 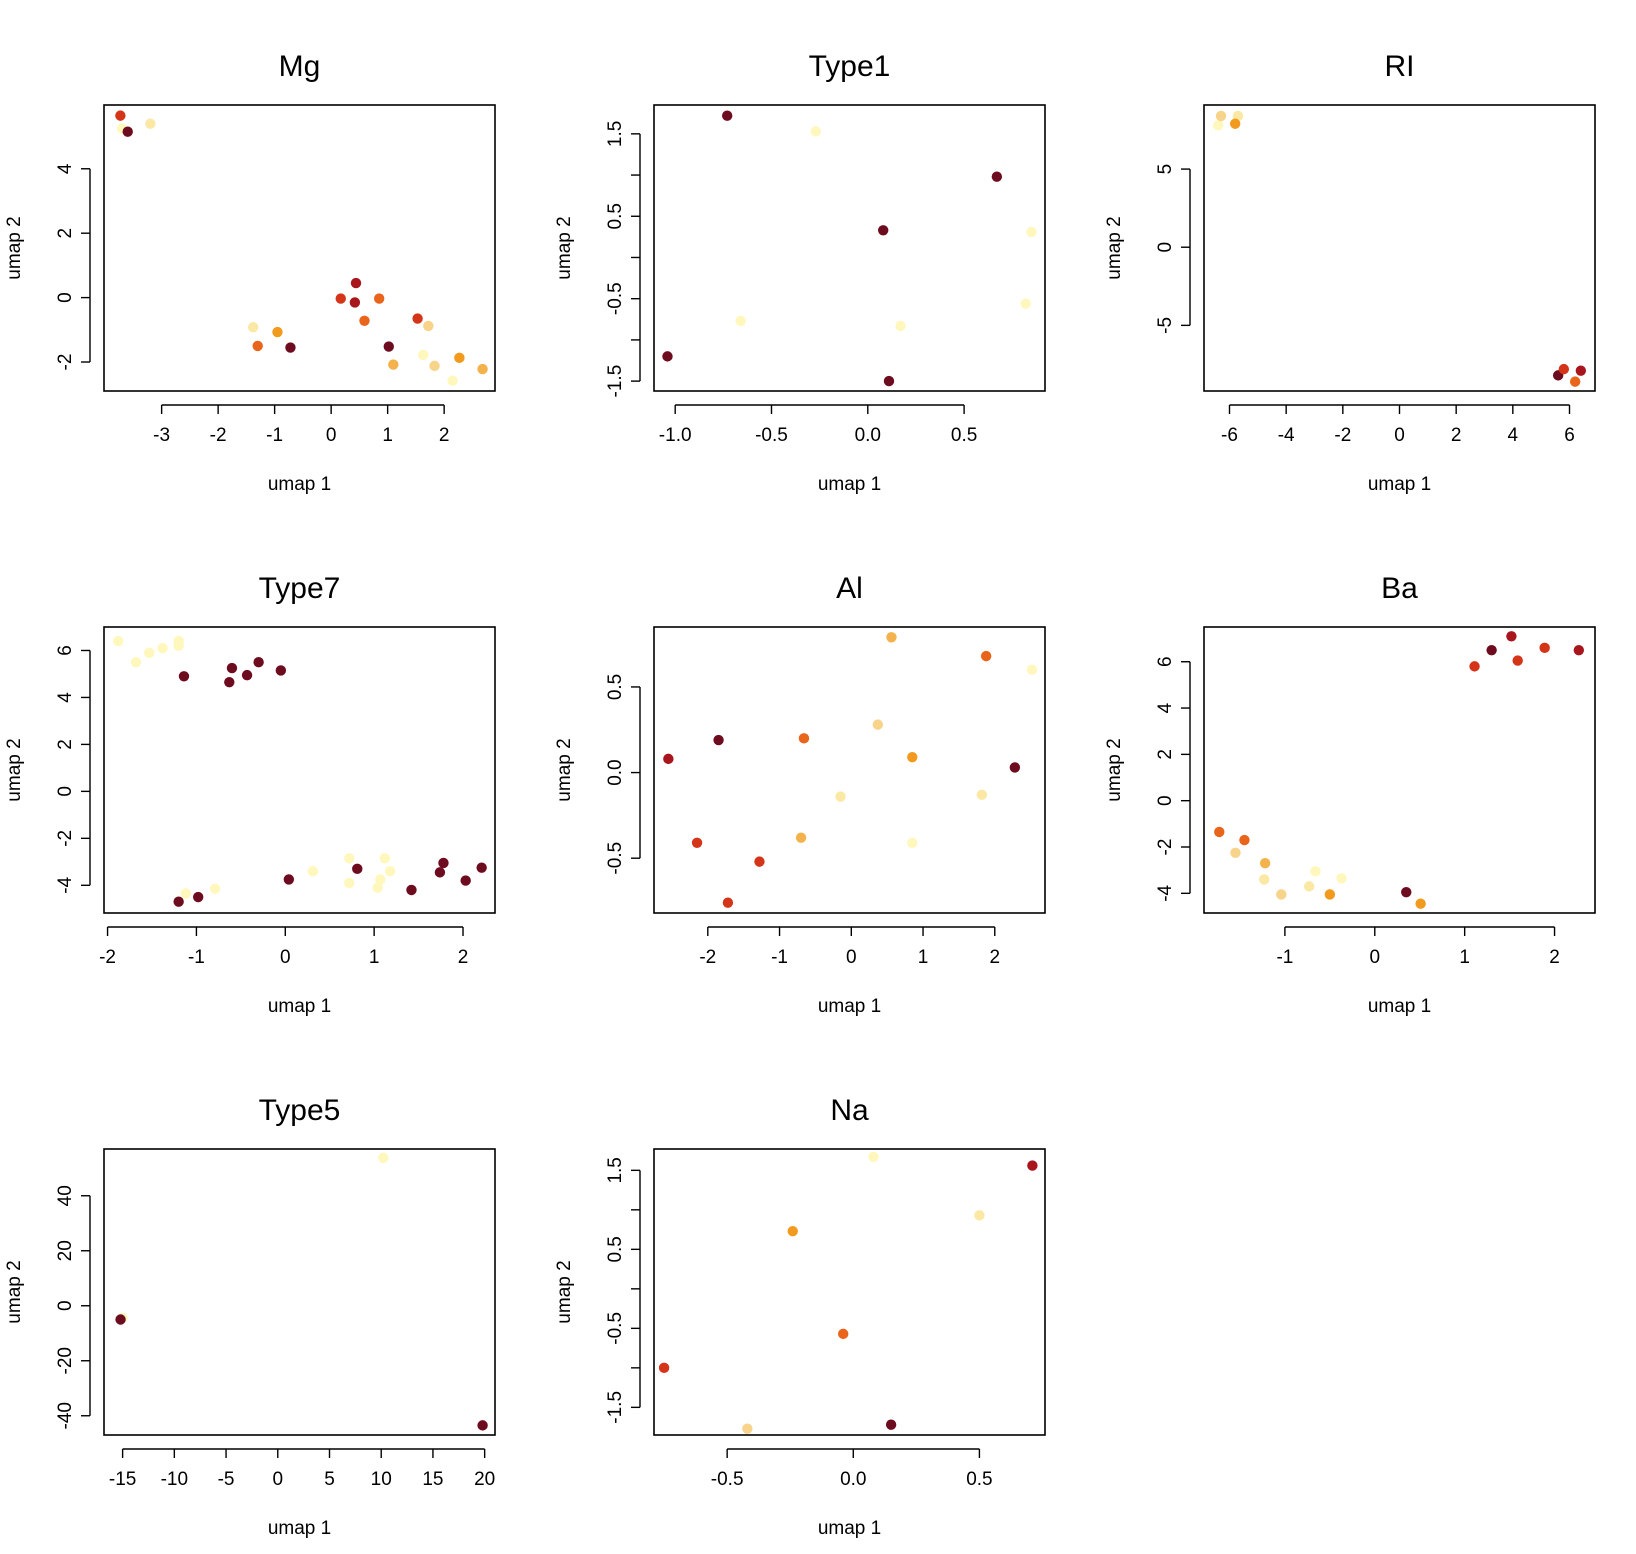 I want to click on y-tick-label: 0.5, so click(x=615, y=216).